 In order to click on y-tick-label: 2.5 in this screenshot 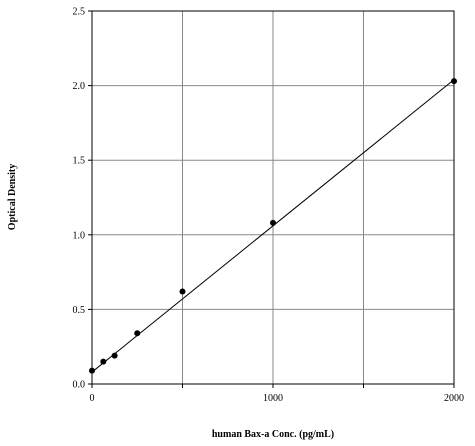, I will do `click(79, 12)`.